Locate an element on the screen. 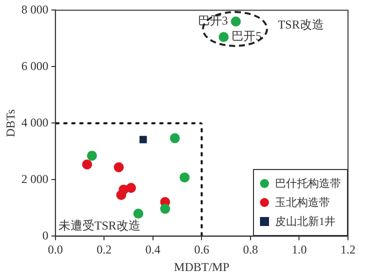 Image resolution: width=366 pixels, height=277 pixels. x-tick-label: 0.6 is located at coordinates (202, 249).